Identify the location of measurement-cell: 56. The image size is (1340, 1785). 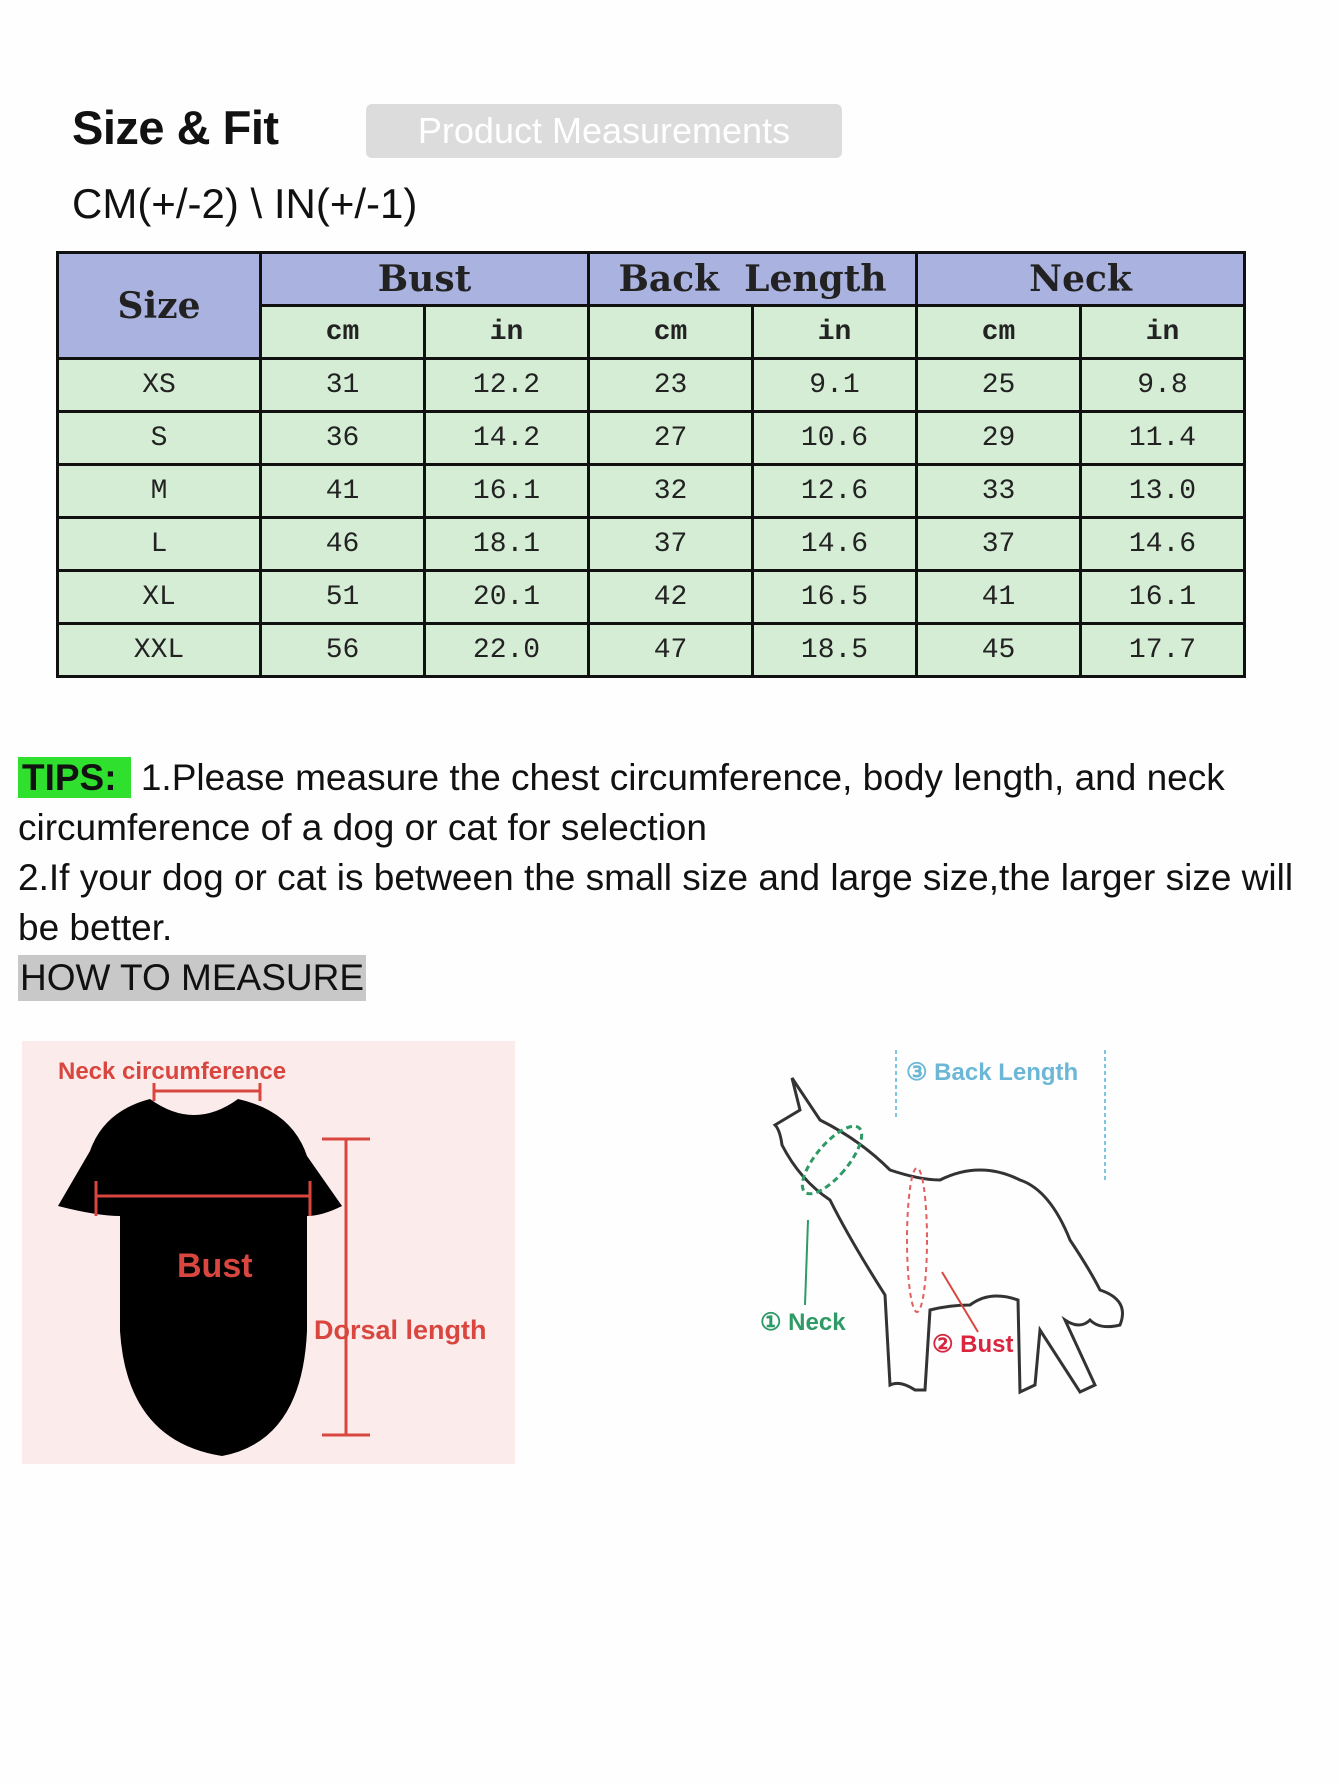
(342, 650).